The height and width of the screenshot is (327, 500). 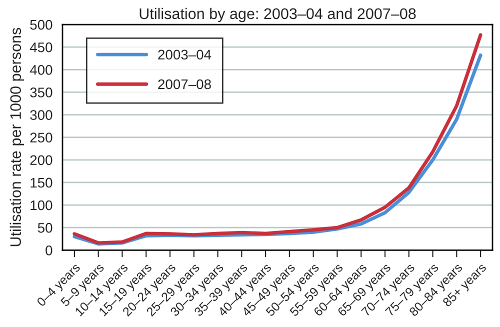 I want to click on legend-label: 2003–04, so click(x=185, y=55).